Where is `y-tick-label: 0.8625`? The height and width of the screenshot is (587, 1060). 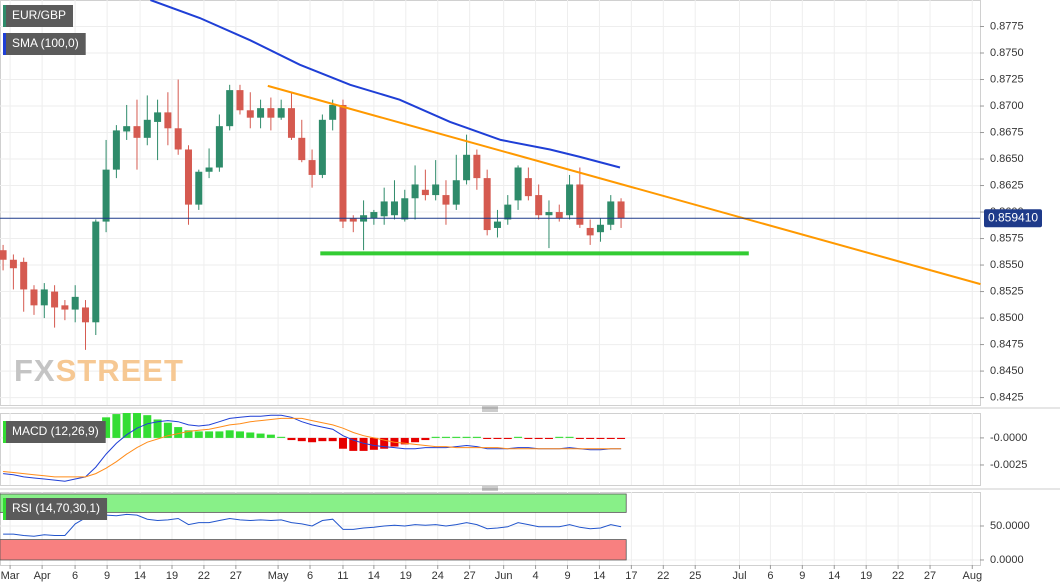 y-tick-label: 0.8625 is located at coordinates (1007, 185).